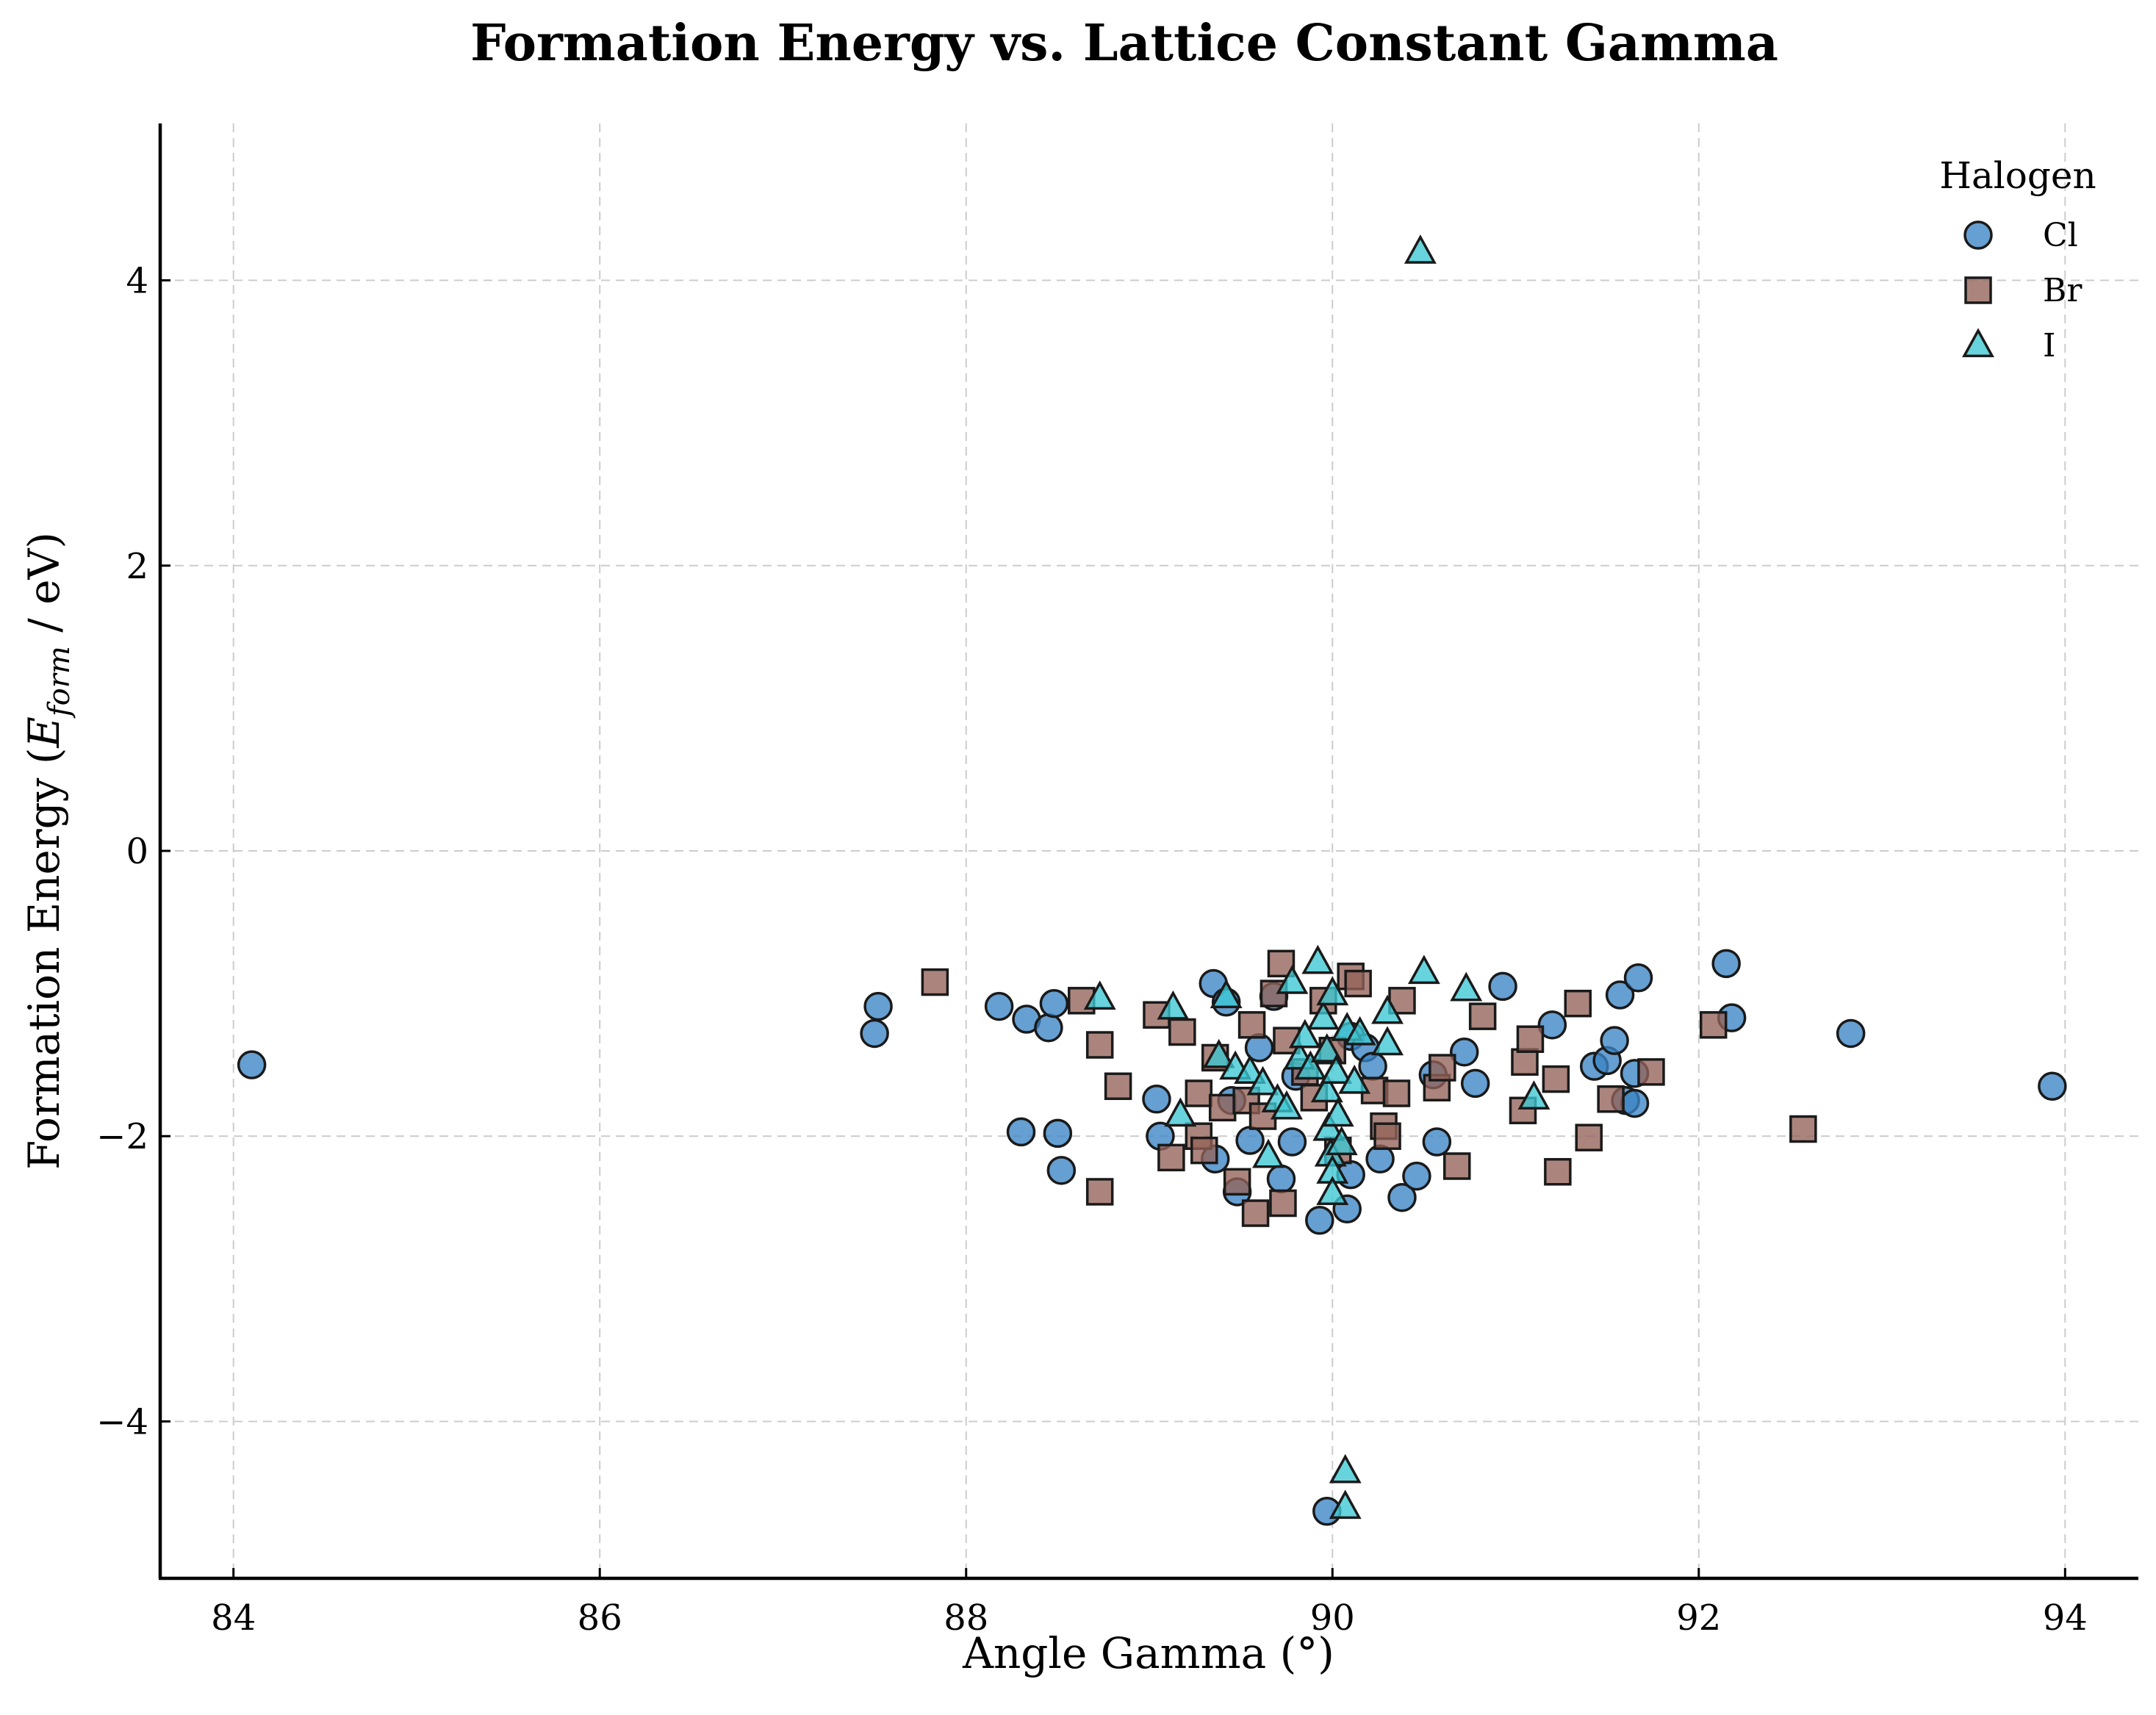 The width and height of the screenshot is (2156, 1715). What do you see at coordinates (2063, 290) in the screenshot?
I see `legend-label-br: Br` at bounding box center [2063, 290].